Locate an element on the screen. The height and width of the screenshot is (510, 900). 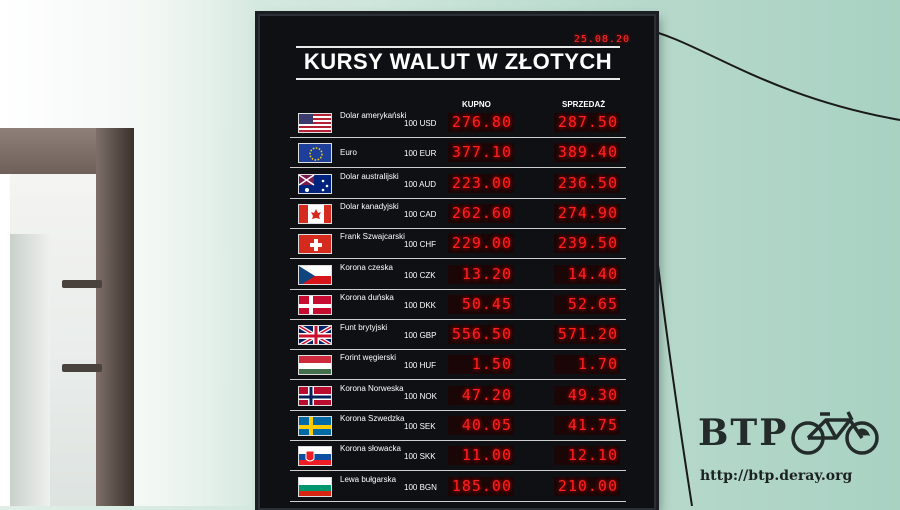
currency-unit: 100 DKK is located at coordinates (420, 305).